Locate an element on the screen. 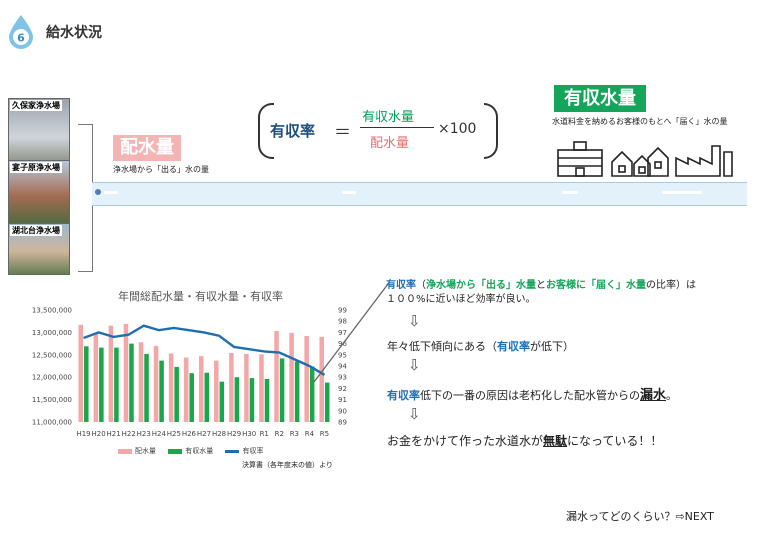 The width and height of the screenshot is (764, 540). y-left-tick: 13,000,000 is located at coordinates (52, 333).